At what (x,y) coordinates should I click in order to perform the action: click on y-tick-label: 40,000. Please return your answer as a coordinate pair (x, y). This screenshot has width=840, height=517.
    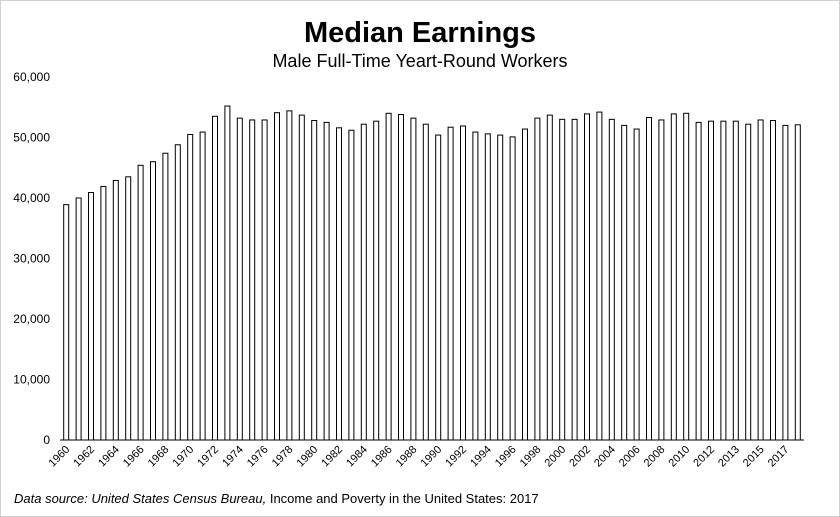
    Looking at the image, I should click on (31, 198).